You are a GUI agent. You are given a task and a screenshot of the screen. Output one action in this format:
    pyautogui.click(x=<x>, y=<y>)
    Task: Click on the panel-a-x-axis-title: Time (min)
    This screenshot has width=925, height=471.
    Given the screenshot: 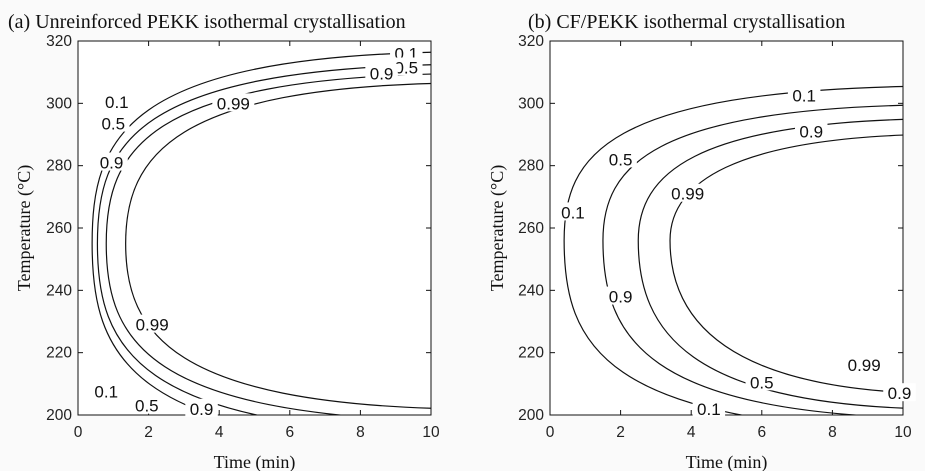 What is the action you would take?
    pyautogui.click(x=255, y=461)
    